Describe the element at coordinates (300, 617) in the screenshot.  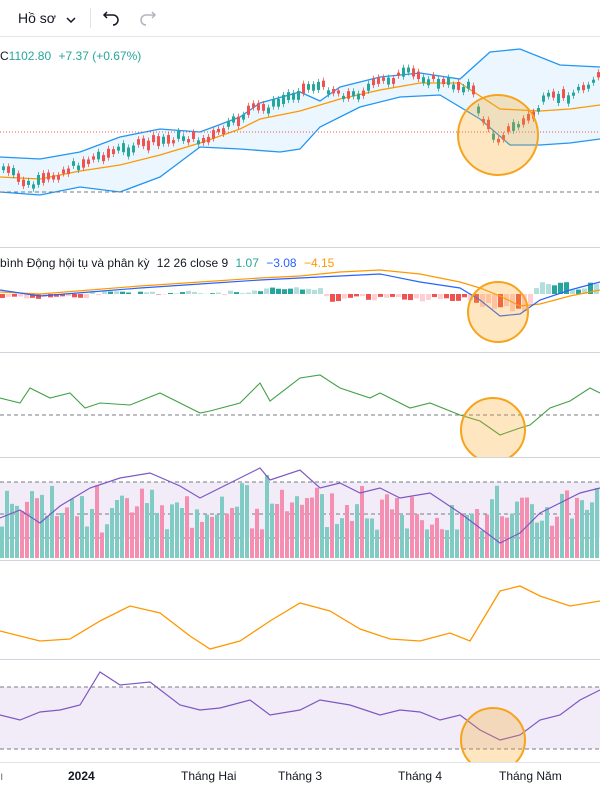
I see `orange-oscillator-line` at that location.